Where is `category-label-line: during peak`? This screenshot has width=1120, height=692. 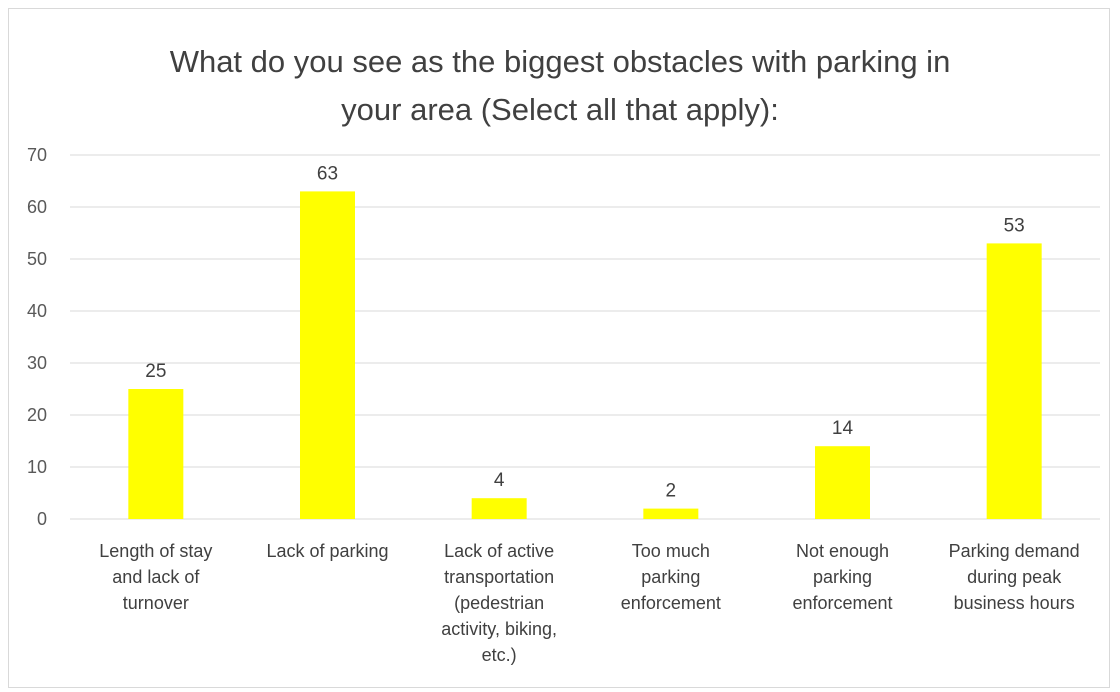 category-label-line: during peak is located at coordinates (1014, 577).